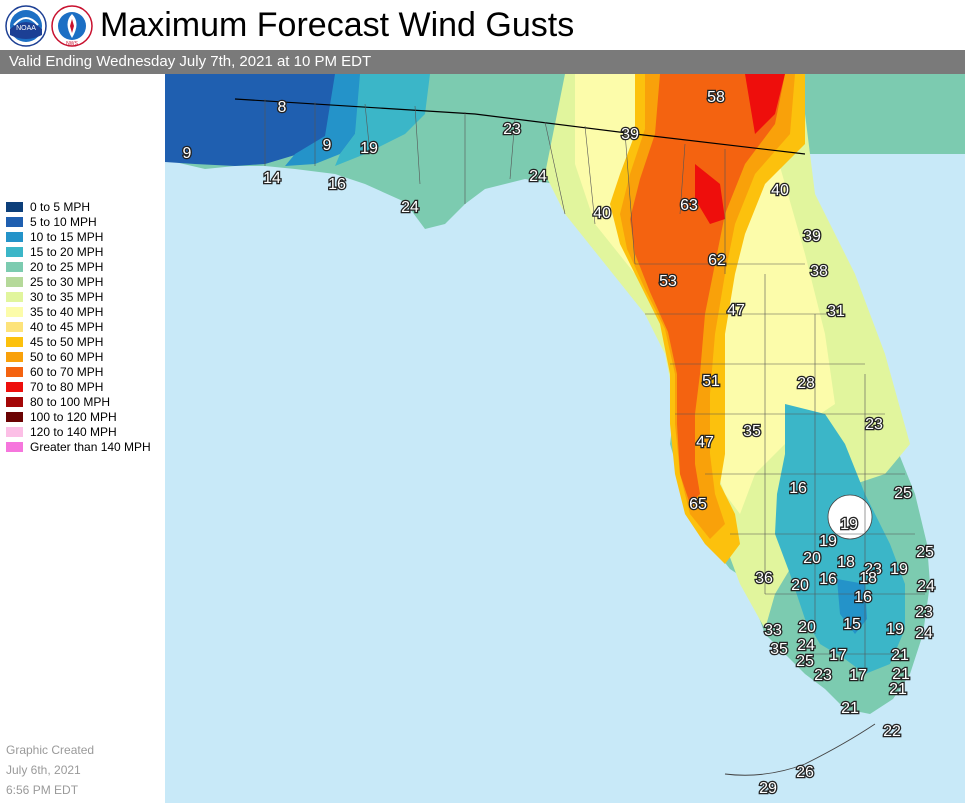  I want to click on nws-logo: NWS, so click(72, 26).